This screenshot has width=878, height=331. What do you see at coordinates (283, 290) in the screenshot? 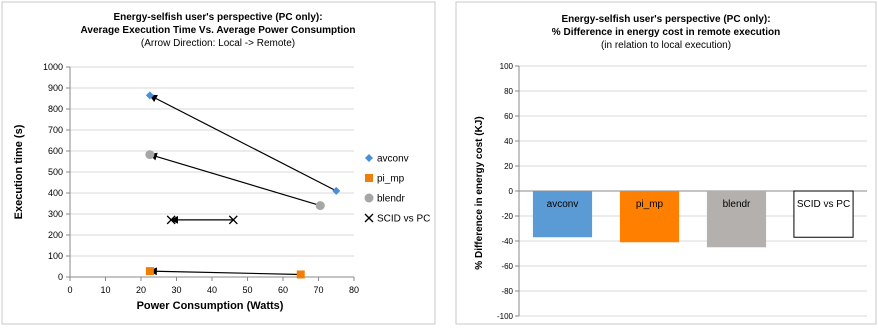
I see `scatter-x-tick-label: 60` at bounding box center [283, 290].